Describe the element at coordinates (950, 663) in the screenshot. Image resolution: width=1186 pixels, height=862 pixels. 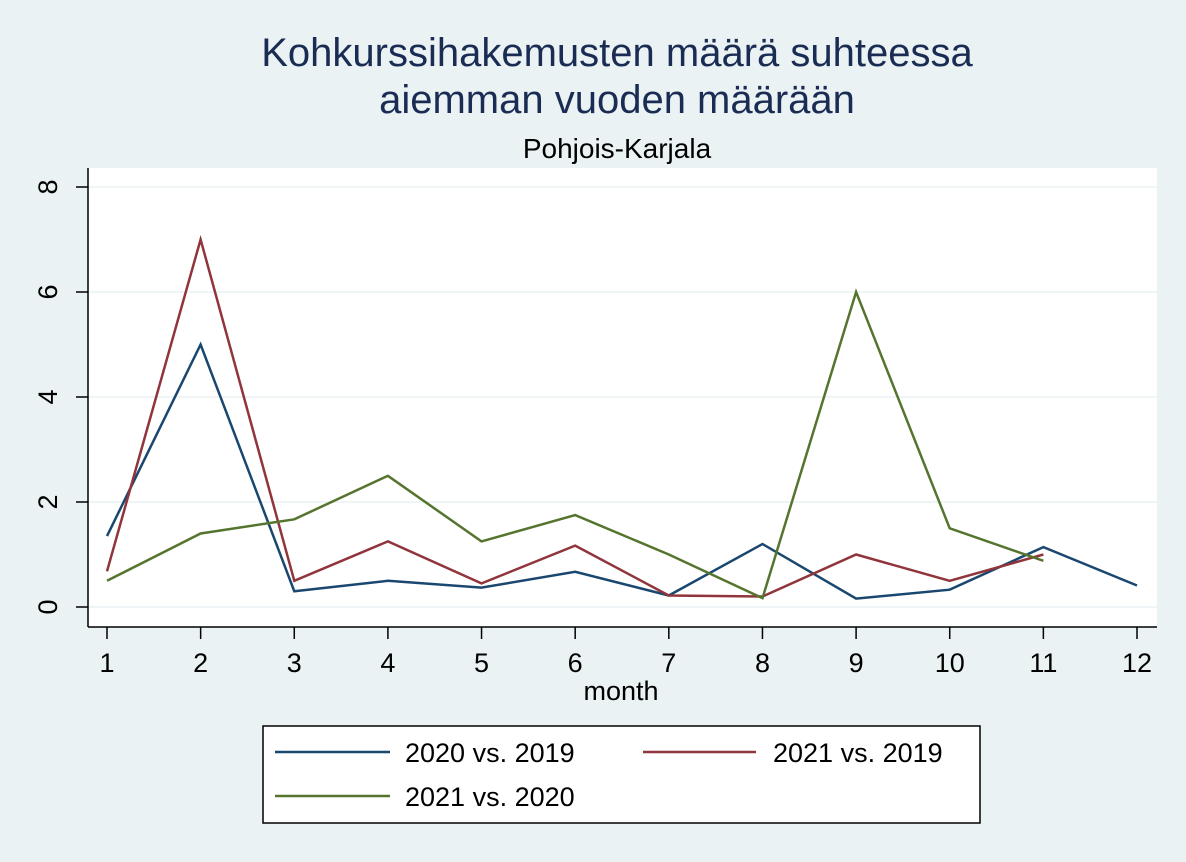
I see `x-tick-label-9: 10` at that location.